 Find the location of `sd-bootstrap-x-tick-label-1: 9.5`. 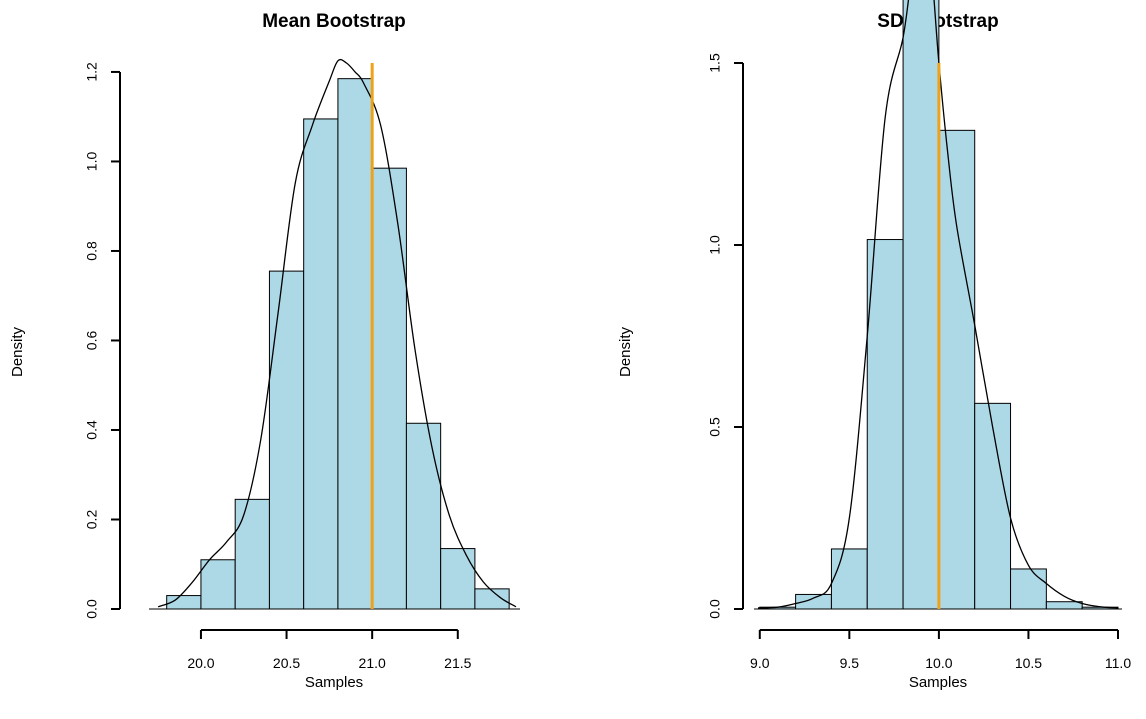

sd-bootstrap-x-tick-label-1: 9.5 is located at coordinates (850, 663).